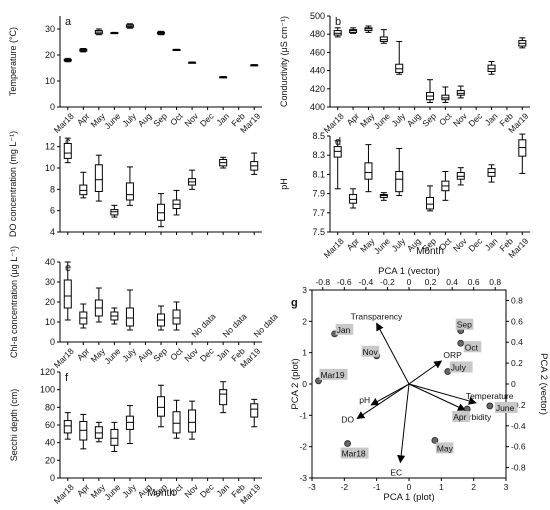 This screenshot has height=510, width=550. I want to click on x-tick-label: 1, so click(441, 487).